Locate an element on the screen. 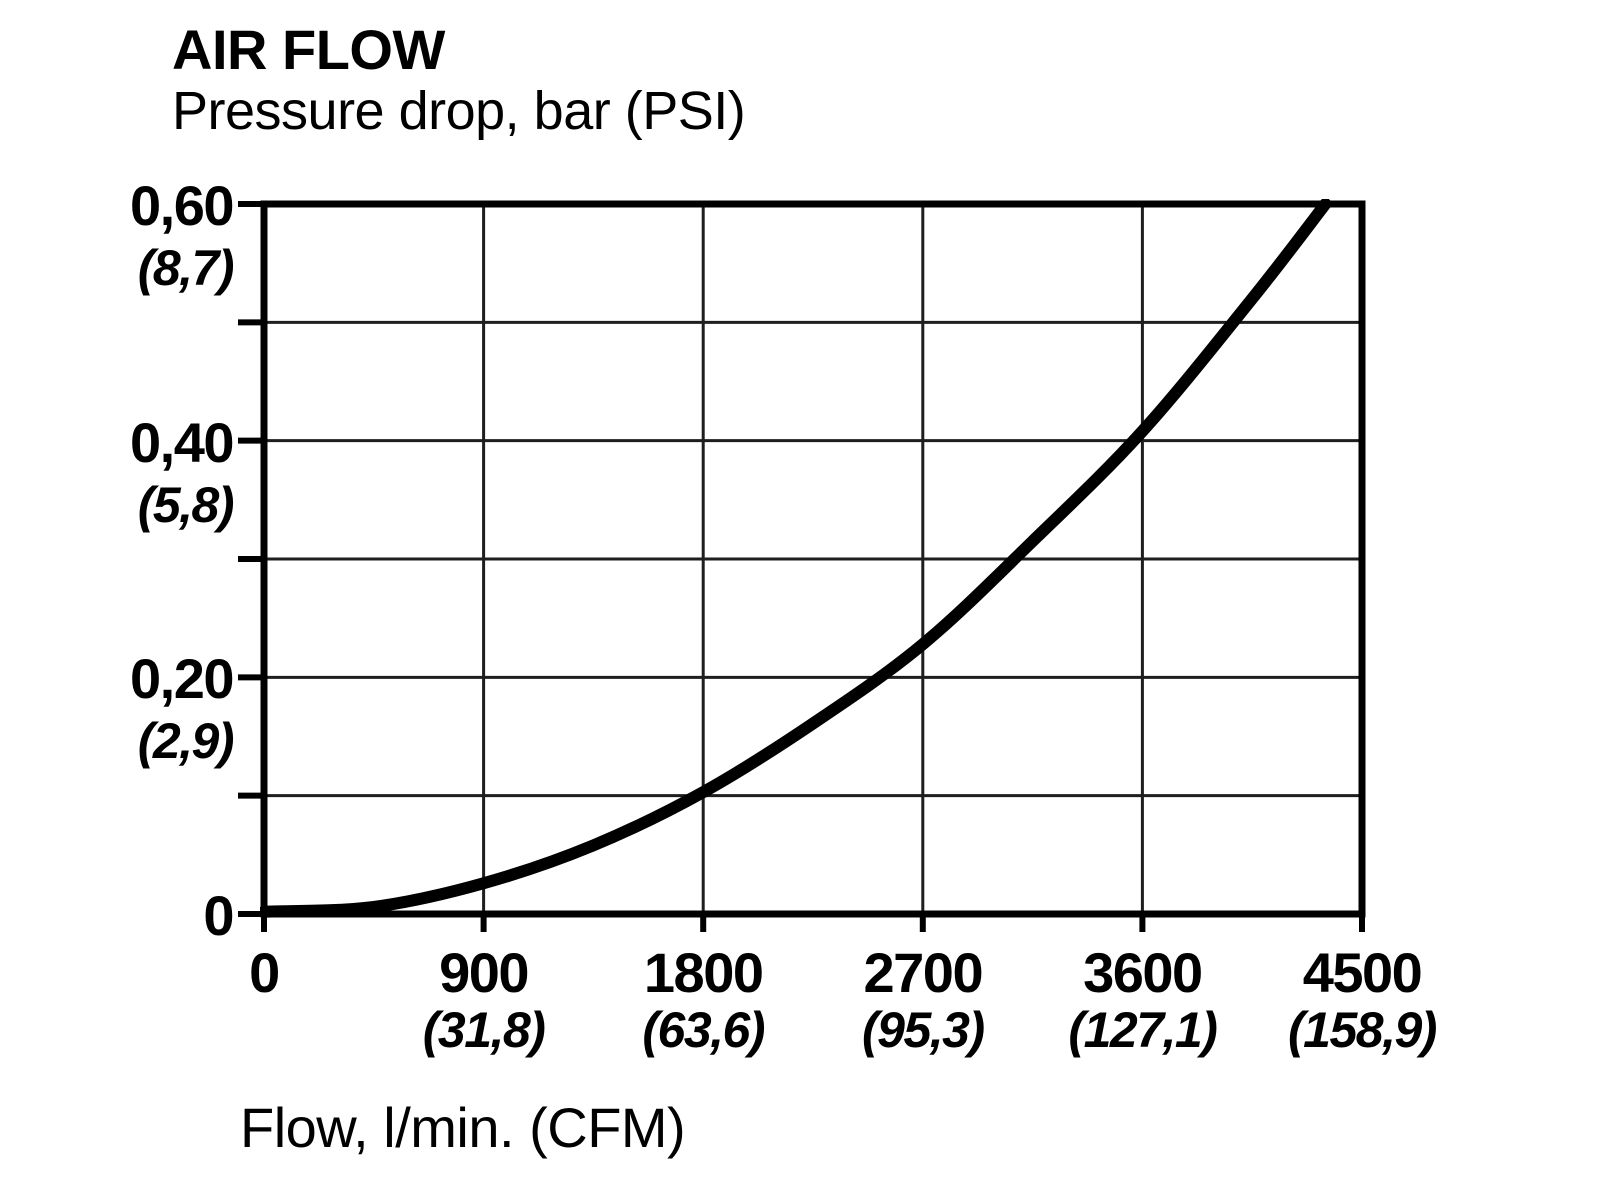 This screenshot has width=1600, height=1200. x-tick-label: 1800 is located at coordinates (703, 972).